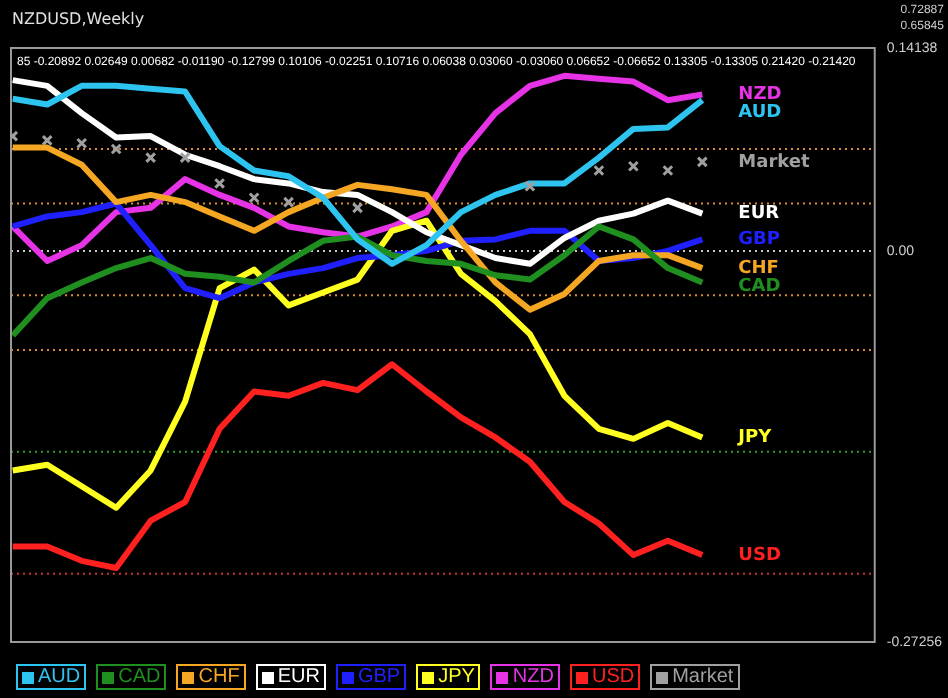 The height and width of the screenshot is (698, 948). I want to click on text: USD, so click(759, 555).